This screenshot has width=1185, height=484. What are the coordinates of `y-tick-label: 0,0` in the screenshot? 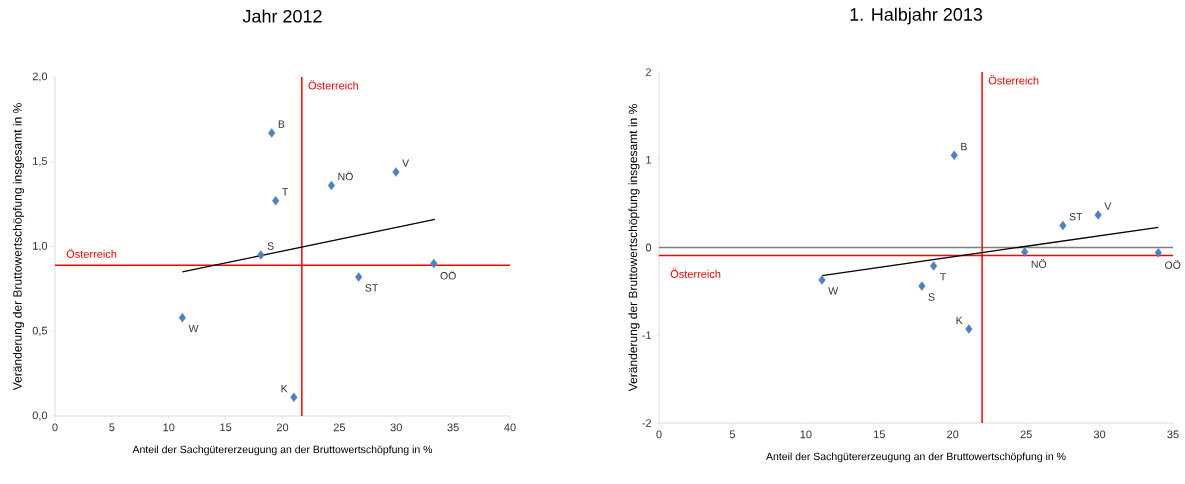 It's located at (40, 416).